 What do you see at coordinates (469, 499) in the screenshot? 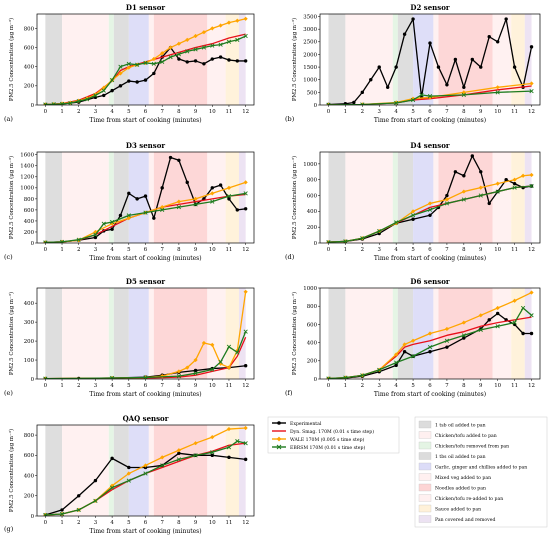
I see `legend-phase-label: Chicken/tofu re-added to pan` at bounding box center [469, 499].